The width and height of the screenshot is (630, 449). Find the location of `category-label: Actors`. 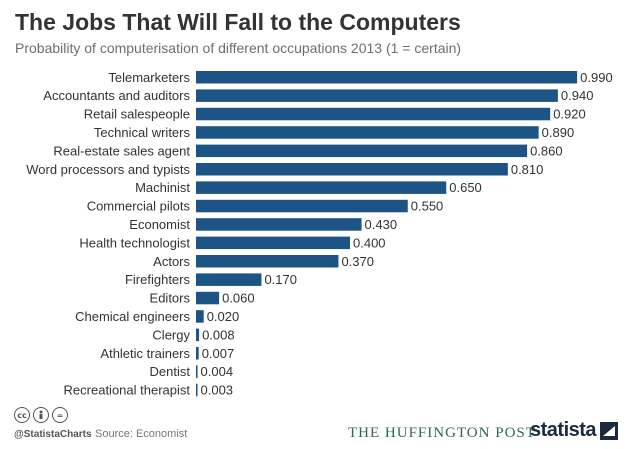

category-label: Actors is located at coordinates (171, 261).